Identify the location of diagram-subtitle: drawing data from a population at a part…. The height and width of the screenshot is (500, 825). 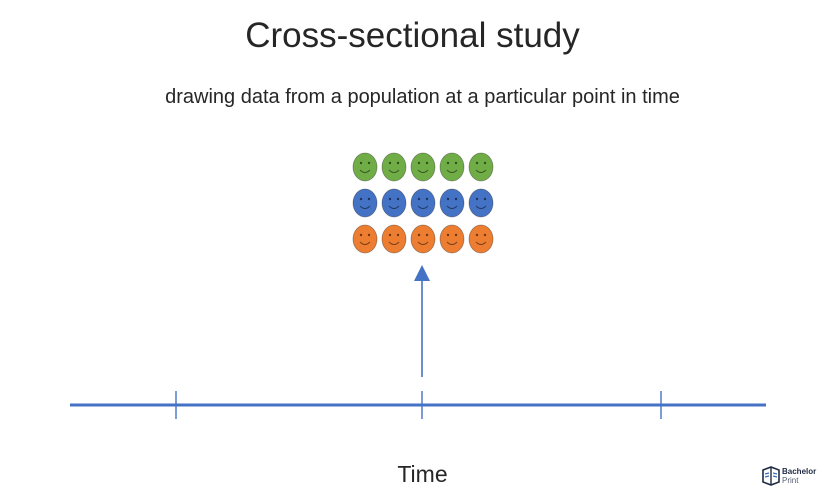
(422, 97).